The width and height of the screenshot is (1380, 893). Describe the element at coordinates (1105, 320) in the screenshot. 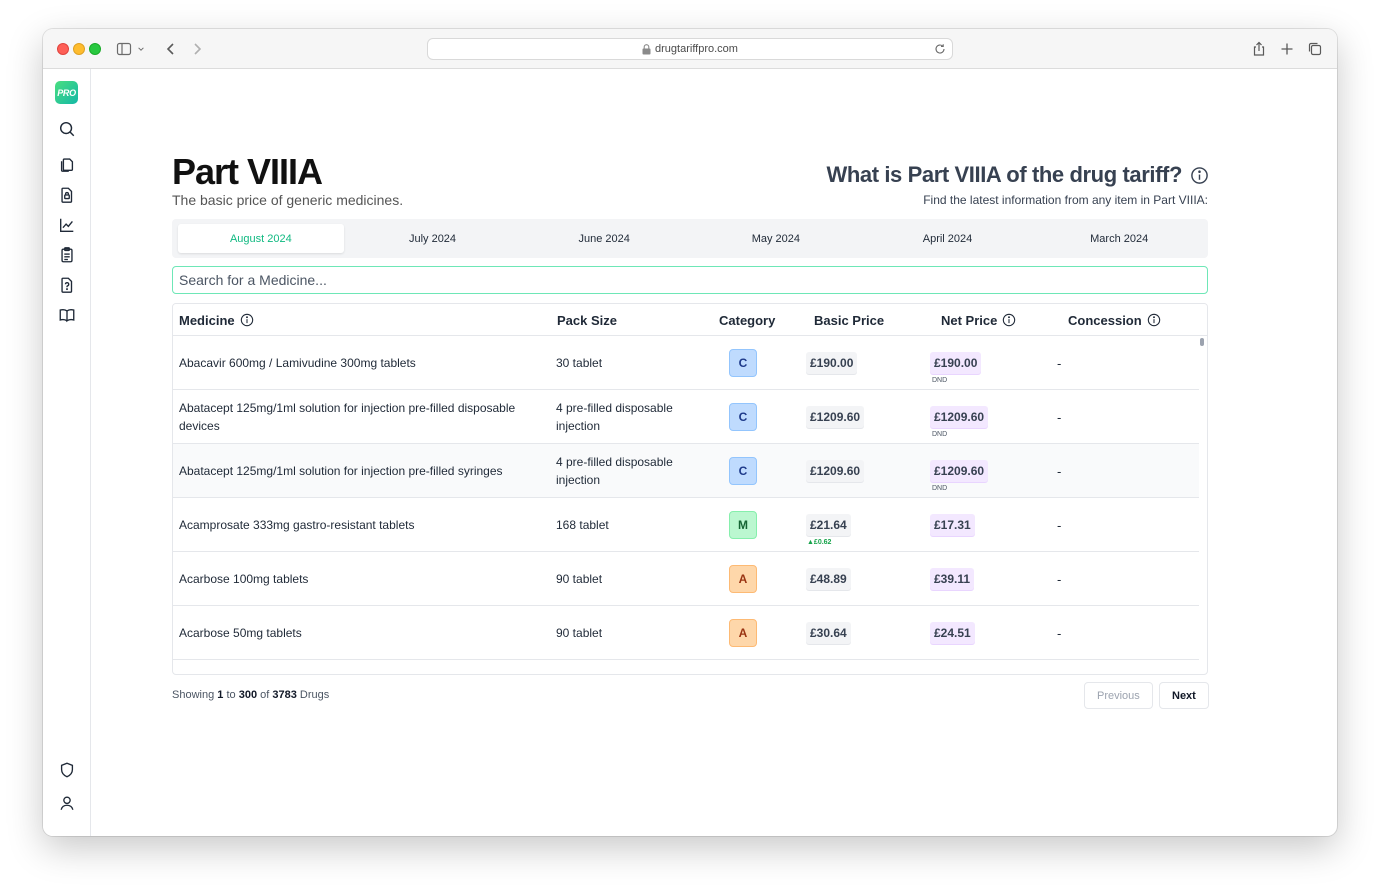

I see `column-header-concession-label: Concession` at that location.